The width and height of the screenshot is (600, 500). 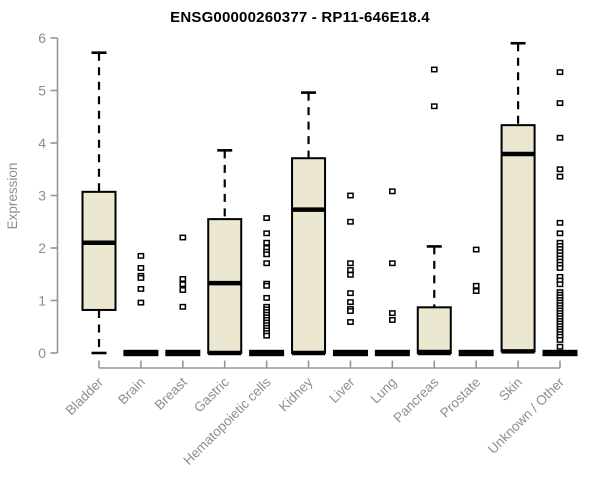 What do you see at coordinates (42, 196) in the screenshot?
I see `y-tick-label: 3` at bounding box center [42, 196].